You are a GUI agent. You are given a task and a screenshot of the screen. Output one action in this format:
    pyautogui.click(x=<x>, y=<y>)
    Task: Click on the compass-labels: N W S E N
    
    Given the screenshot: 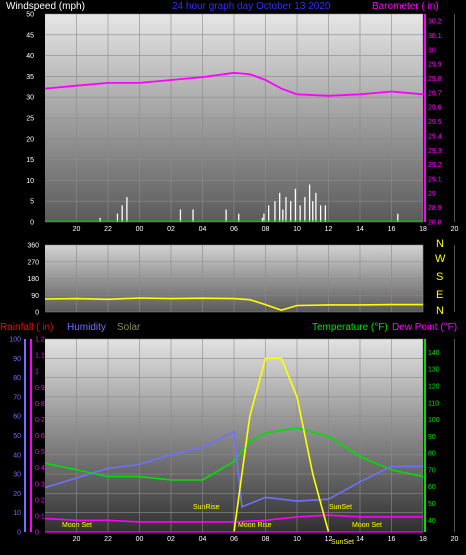 What is the action you would take?
    pyautogui.click(x=440, y=277)
    